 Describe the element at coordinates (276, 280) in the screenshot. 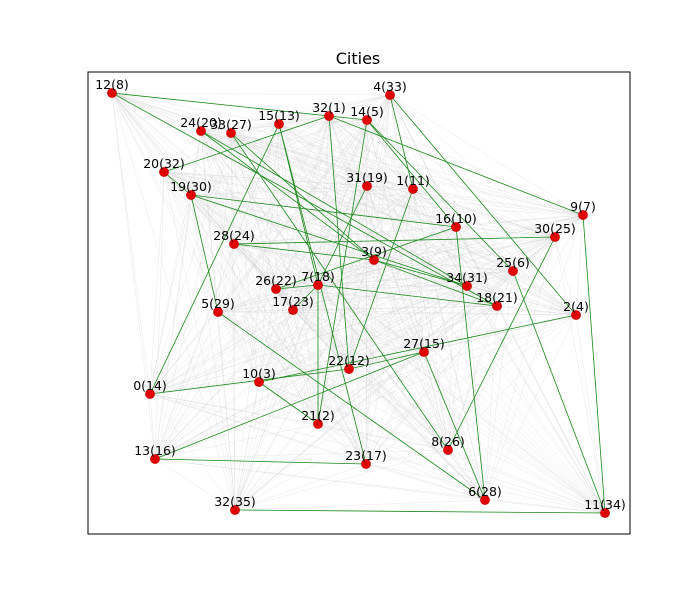

I see `city-label: 26(22)` at that location.